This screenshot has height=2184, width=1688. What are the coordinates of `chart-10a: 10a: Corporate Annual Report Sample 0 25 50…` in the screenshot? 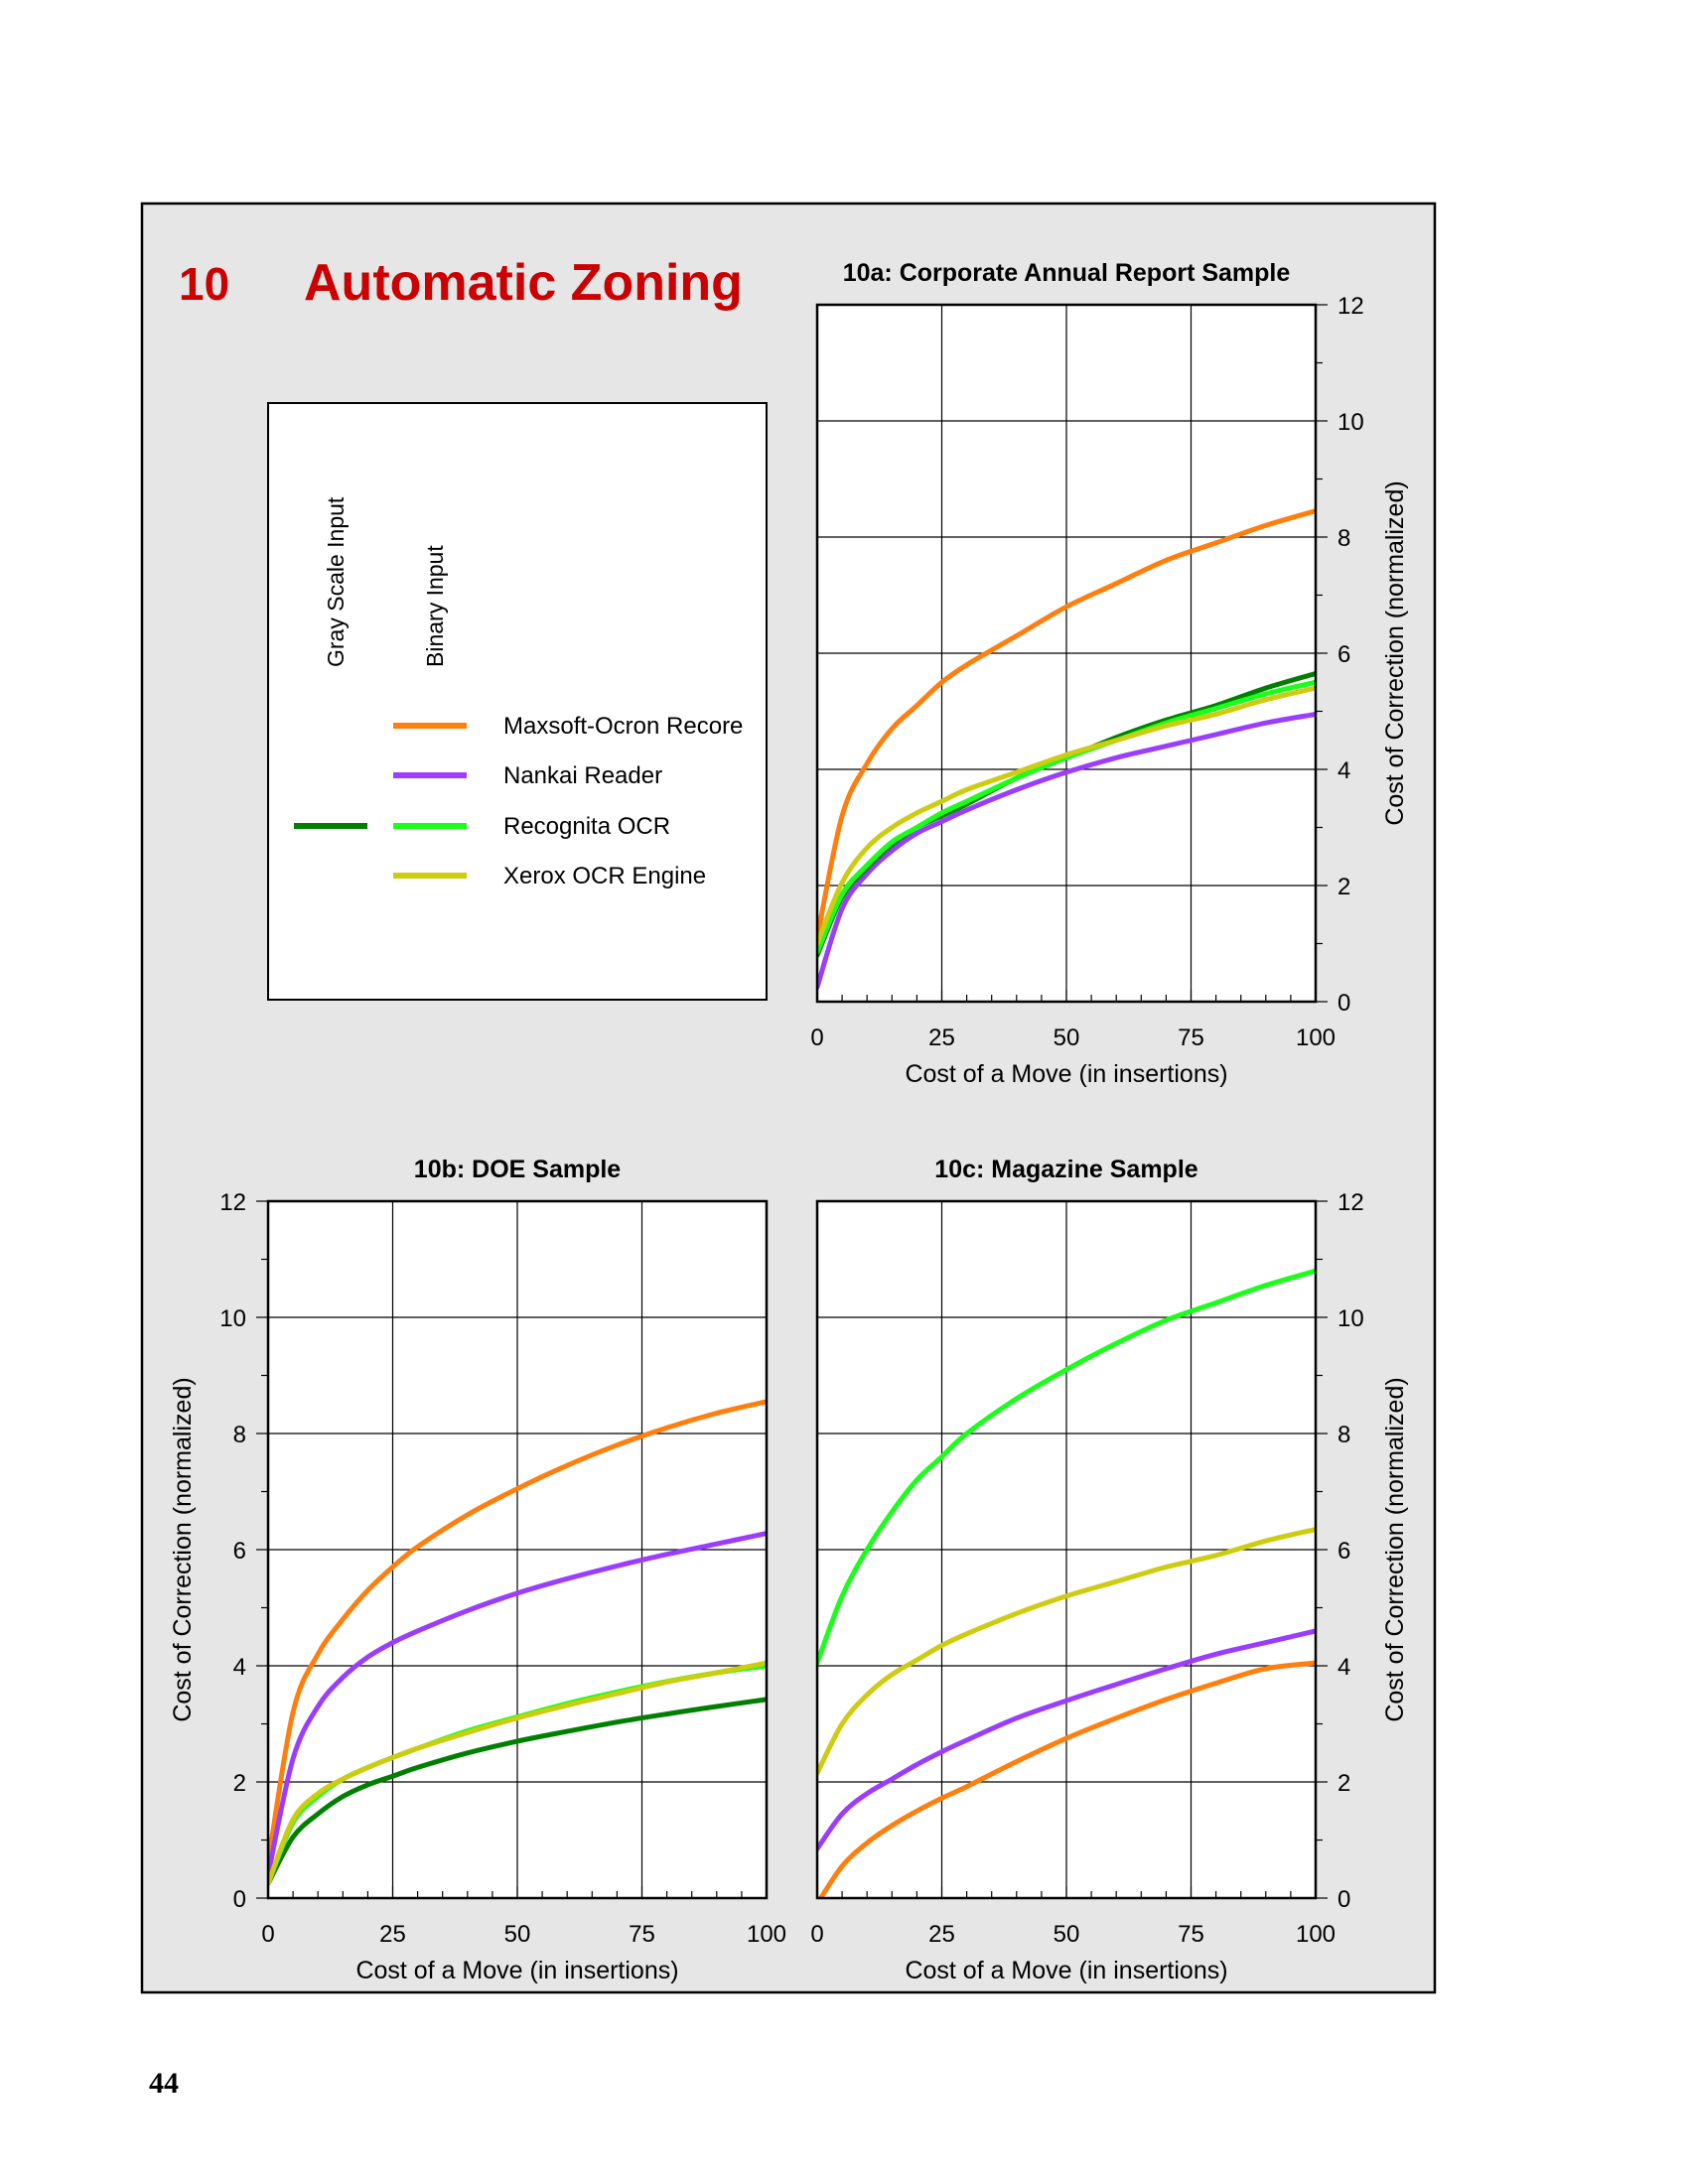 It's located at (1109, 673).